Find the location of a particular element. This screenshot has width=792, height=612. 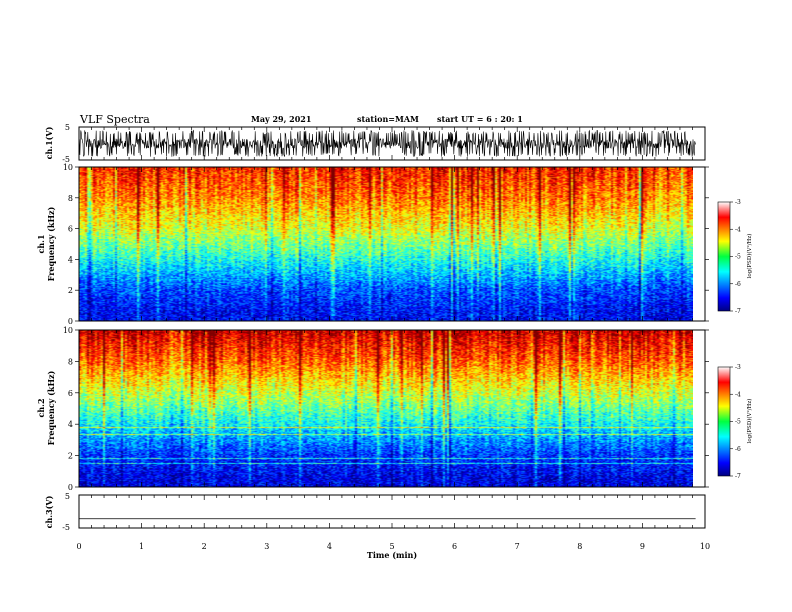

time-tick-label: 8 is located at coordinates (579, 546).